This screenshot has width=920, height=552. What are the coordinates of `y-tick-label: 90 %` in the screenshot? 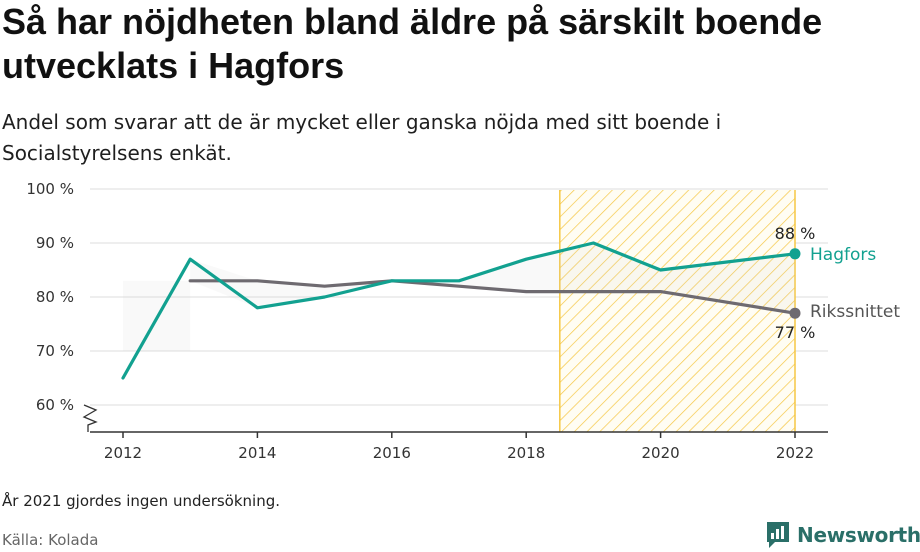 It's located at (55, 243).